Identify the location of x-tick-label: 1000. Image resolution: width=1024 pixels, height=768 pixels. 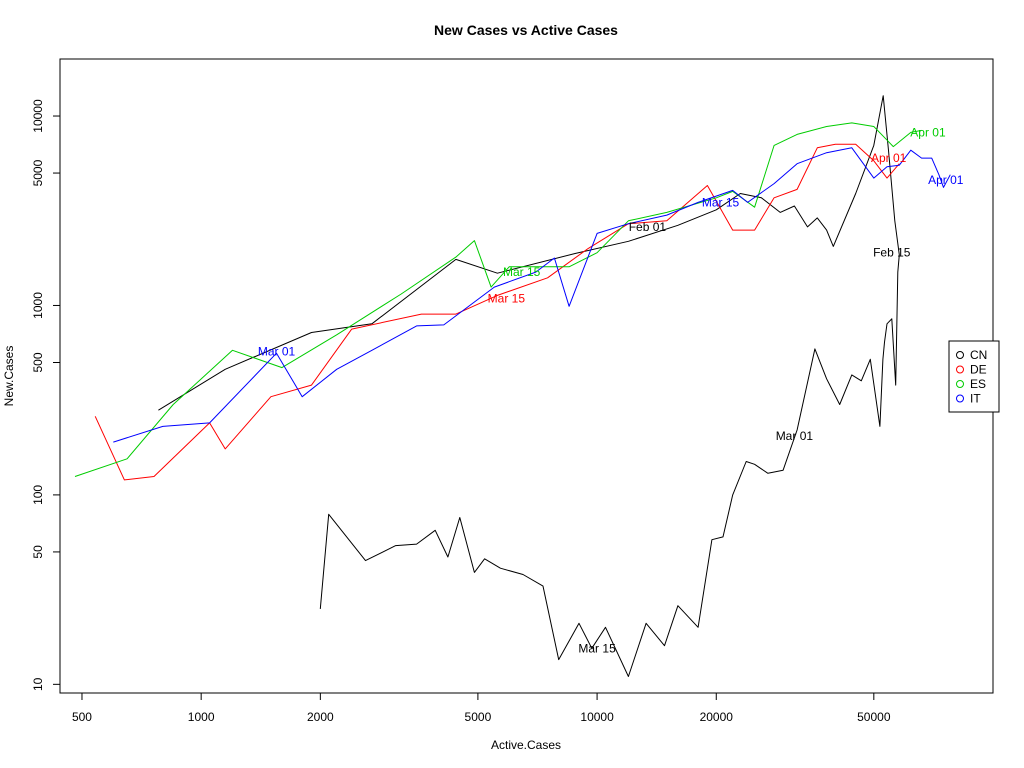
(201, 717).